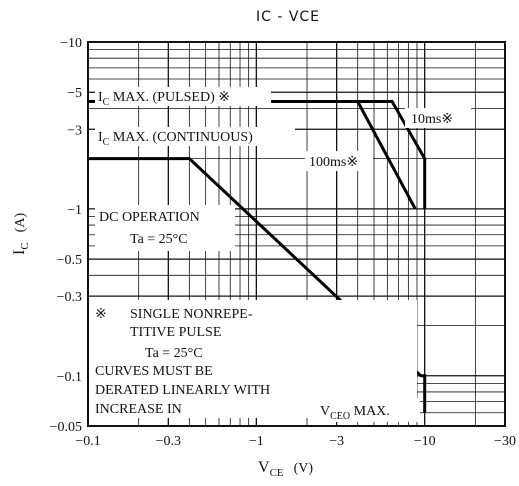 The width and height of the screenshot is (519, 486). I want to click on note-mark: ※, so click(101, 314).